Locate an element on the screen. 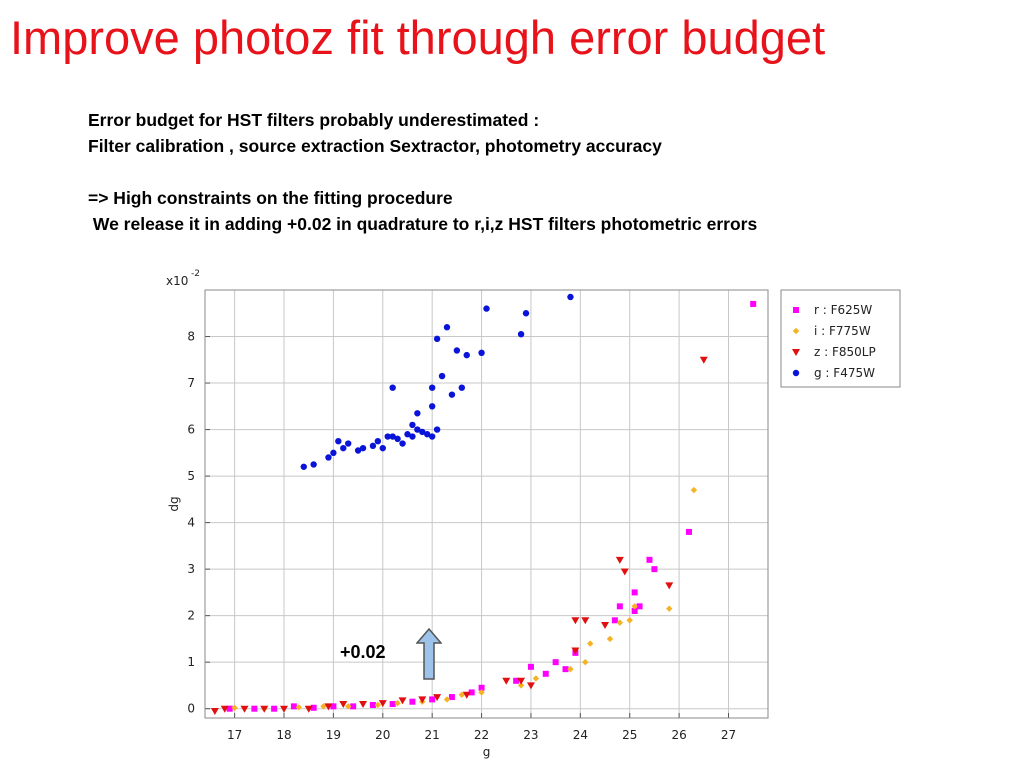 The image size is (1023, 767). y-tick-label: 0 is located at coordinates (191, 709).